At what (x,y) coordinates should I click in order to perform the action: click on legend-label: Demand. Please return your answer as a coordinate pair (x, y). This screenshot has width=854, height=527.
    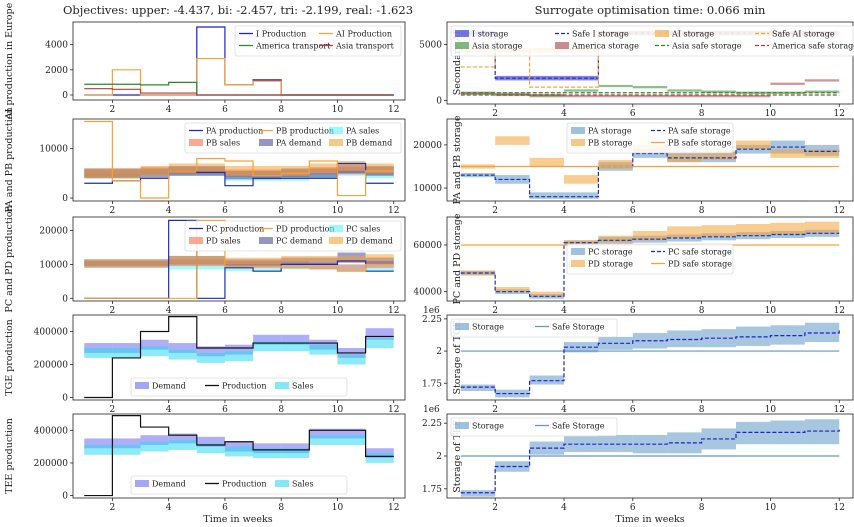
    Looking at the image, I should click on (169, 386).